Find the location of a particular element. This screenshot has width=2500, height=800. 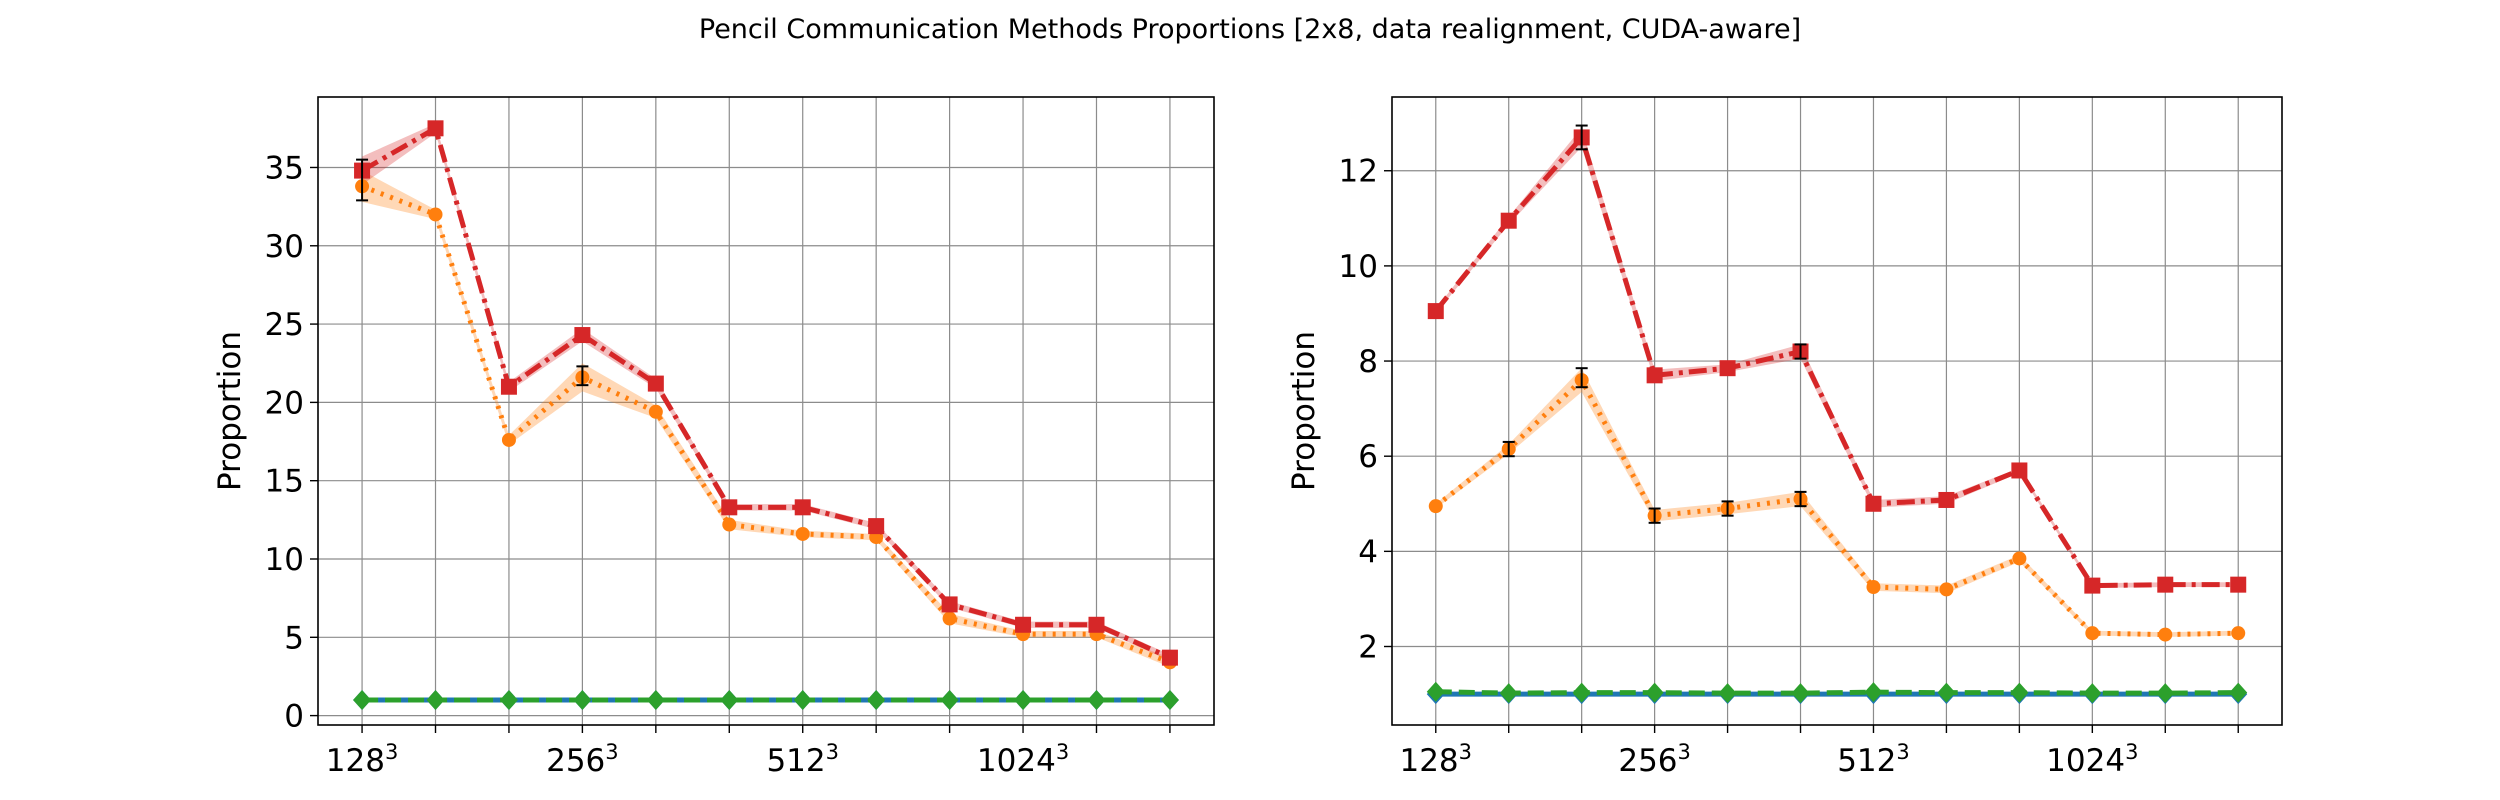

y-tick-label: 12 is located at coordinates (1358, 172).